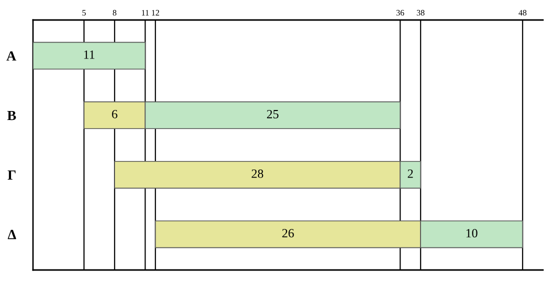 The image size is (551, 298). I want to click on x-tick-label: 11, so click(145, 13).